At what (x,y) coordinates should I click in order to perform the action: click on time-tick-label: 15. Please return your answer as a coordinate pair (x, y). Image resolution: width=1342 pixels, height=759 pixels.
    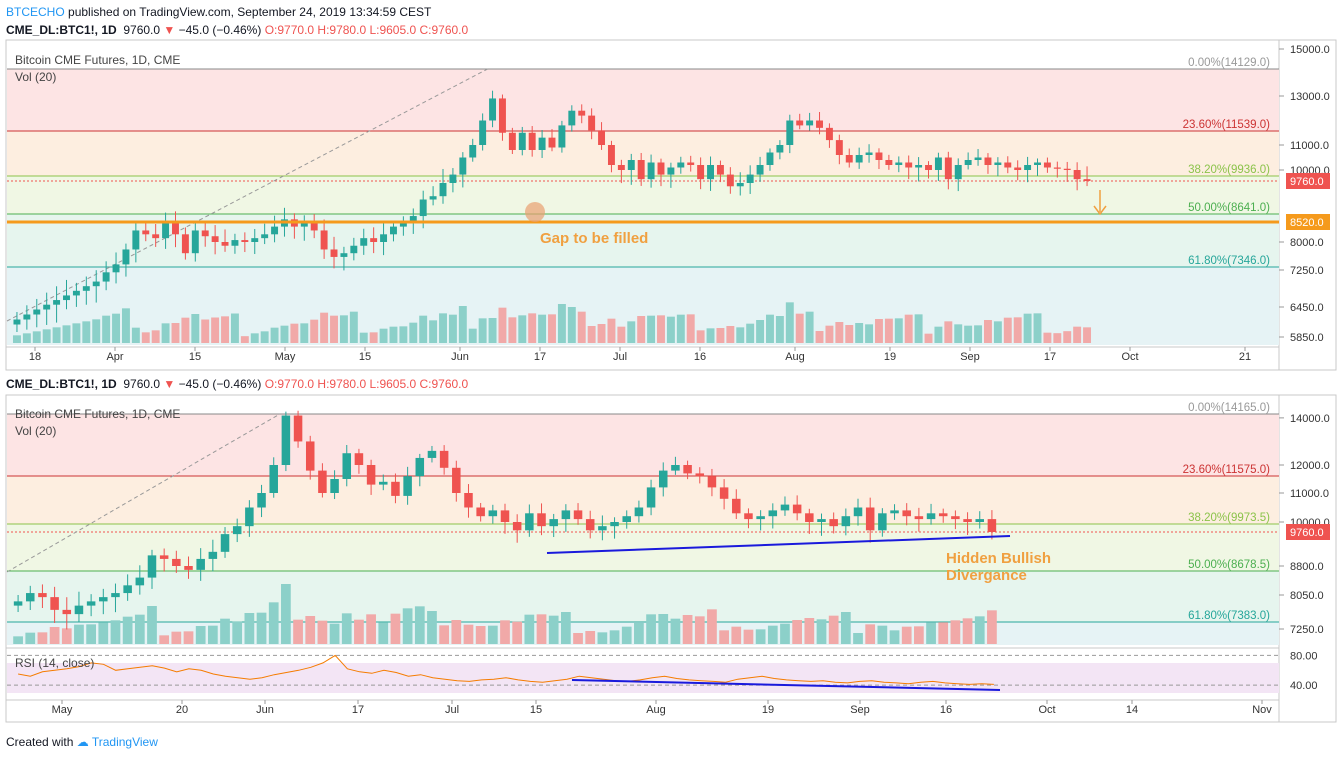
    Looking at the image, I should click on (536, 710).